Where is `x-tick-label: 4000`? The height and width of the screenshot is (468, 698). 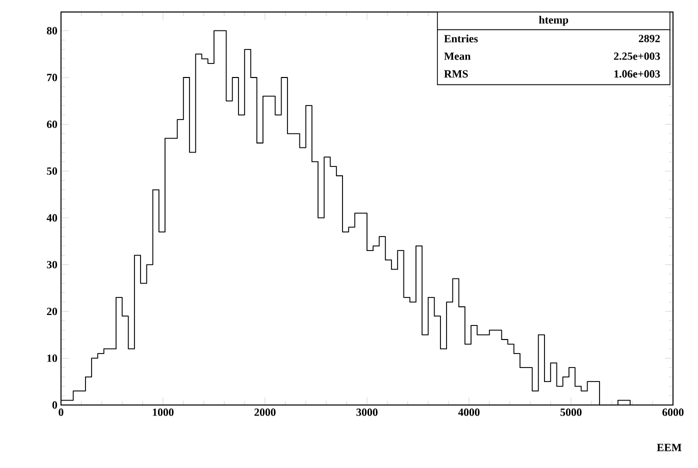
x-tick-label: 4000 is located at coordinates (469, 412).